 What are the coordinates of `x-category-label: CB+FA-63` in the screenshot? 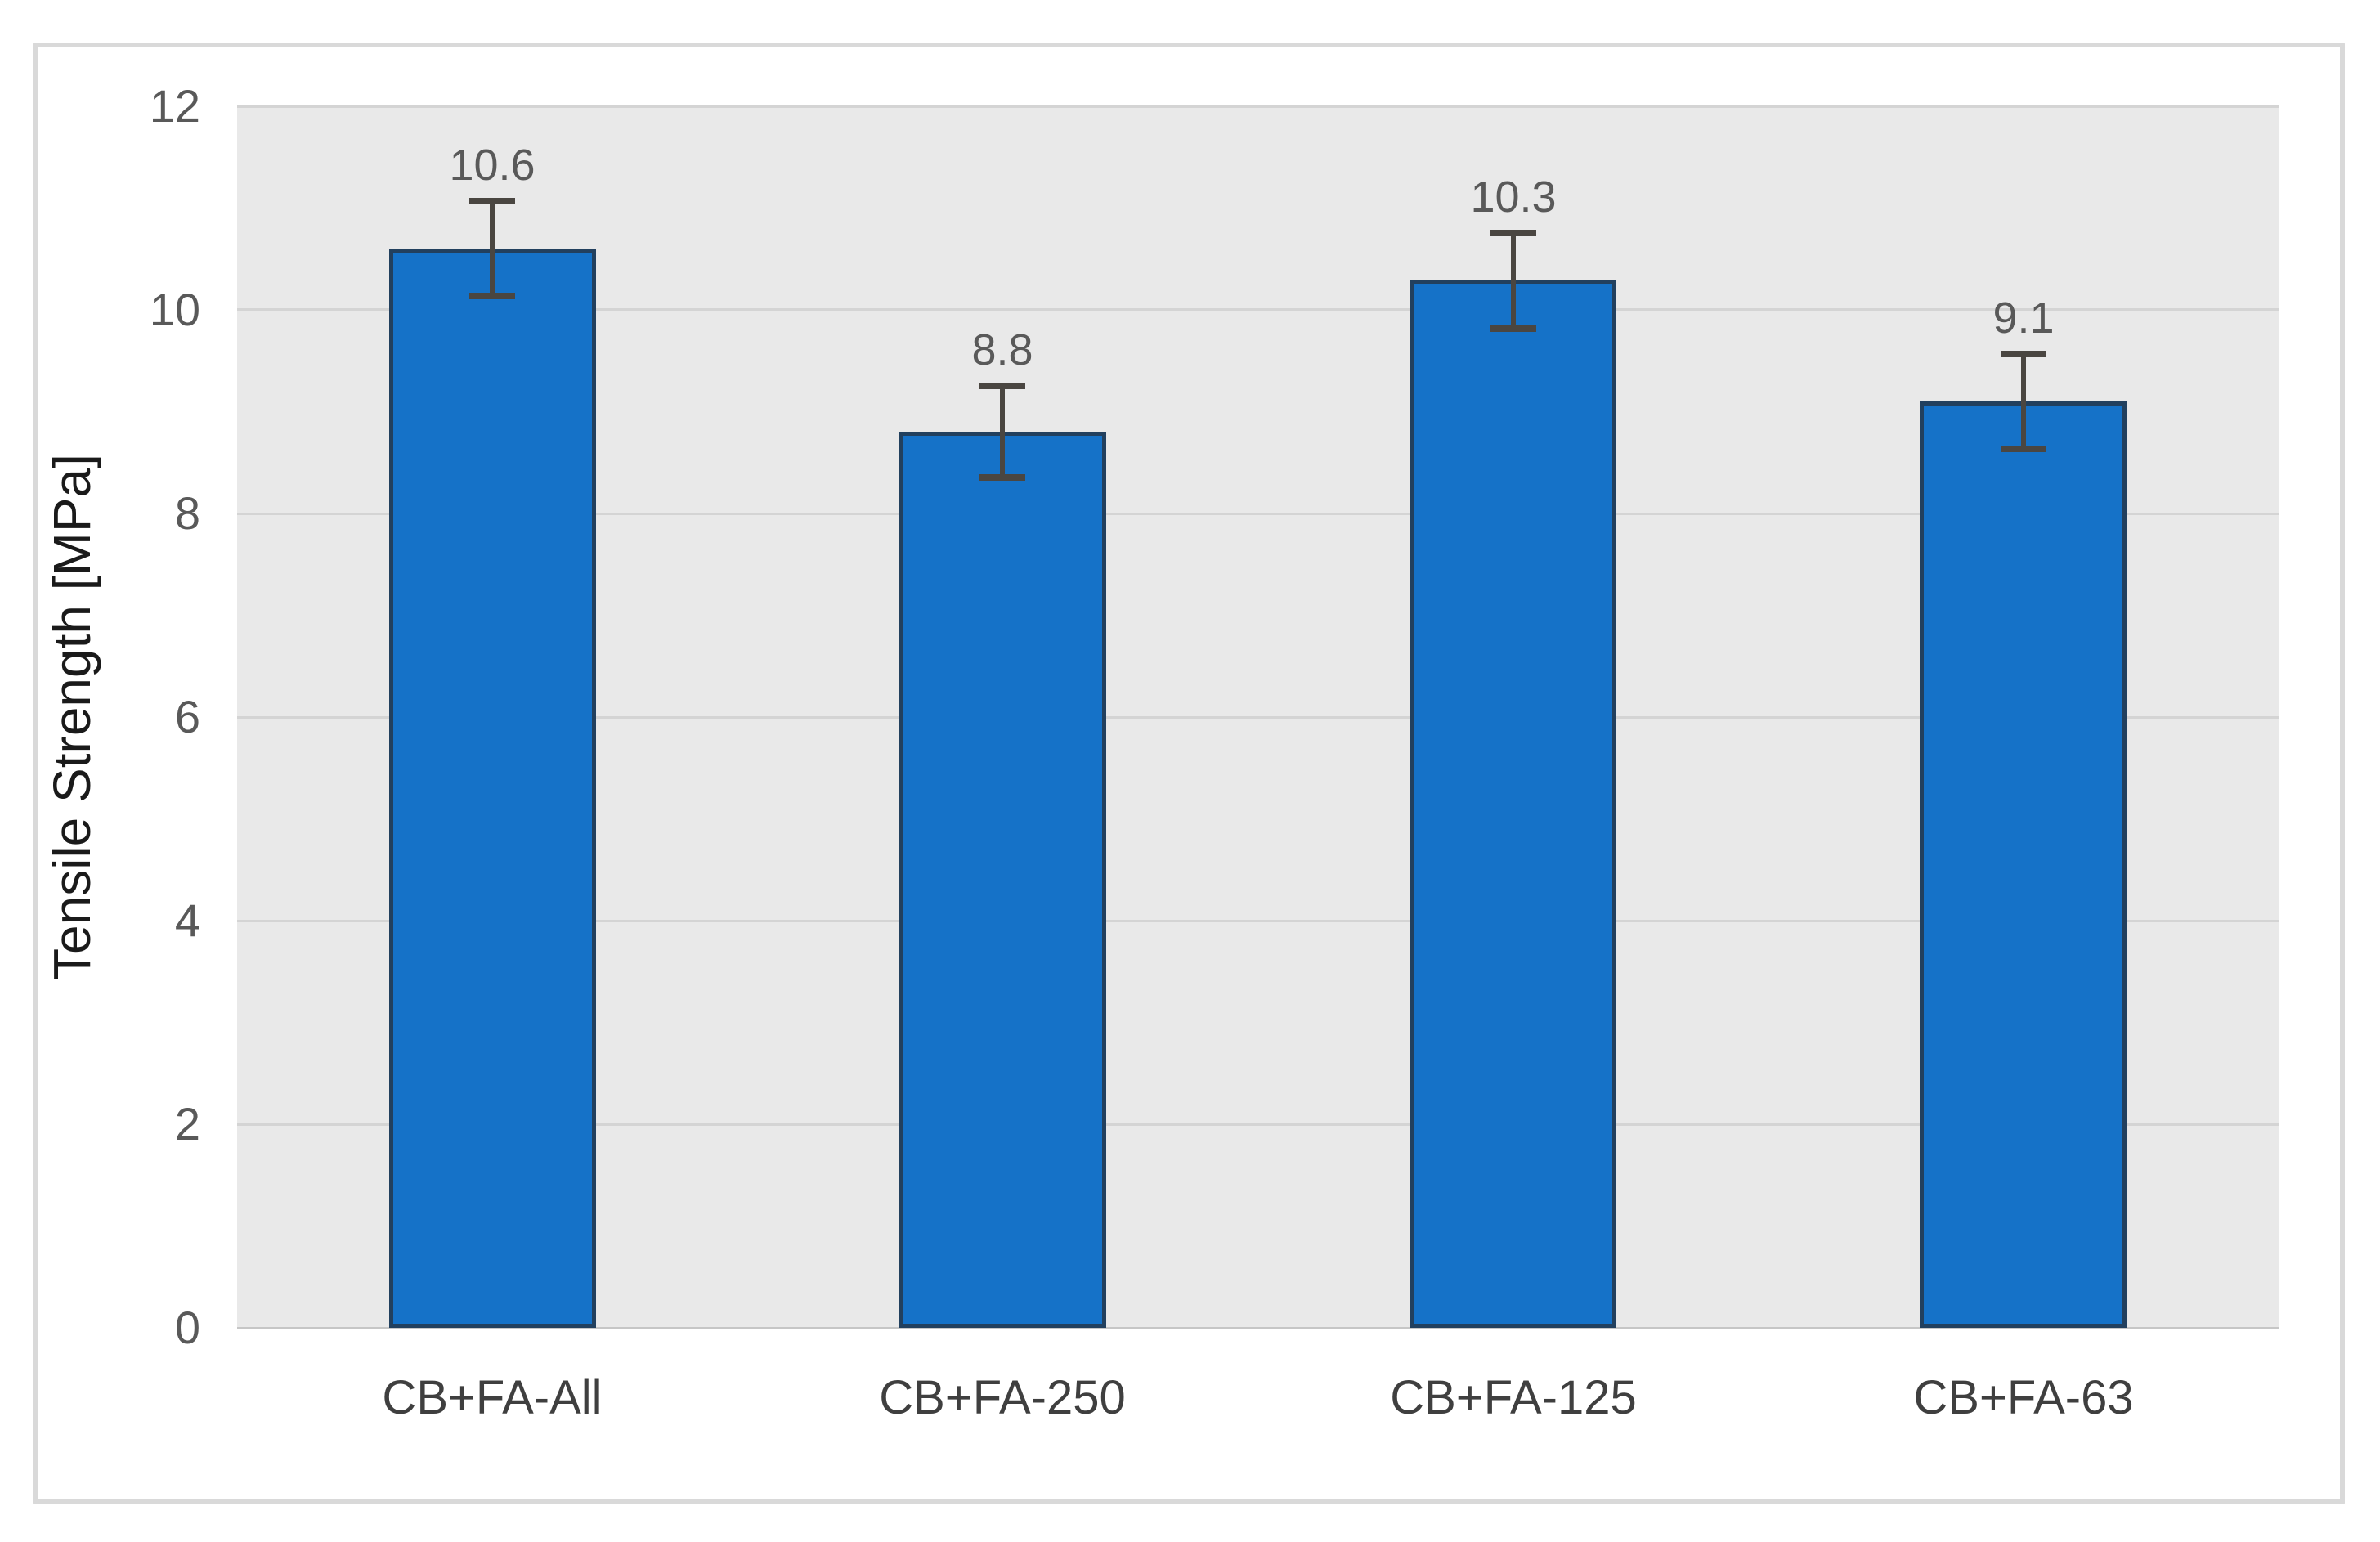 It's located at (2023, 1397).